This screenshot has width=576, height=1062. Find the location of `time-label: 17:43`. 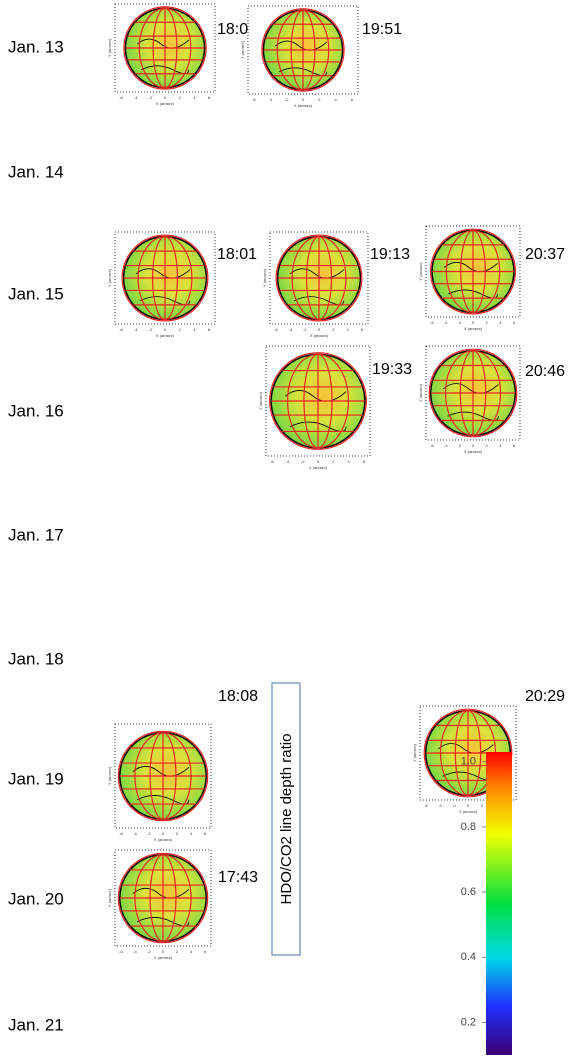

time-label: 17:43 is located at coordinates (238, 877).